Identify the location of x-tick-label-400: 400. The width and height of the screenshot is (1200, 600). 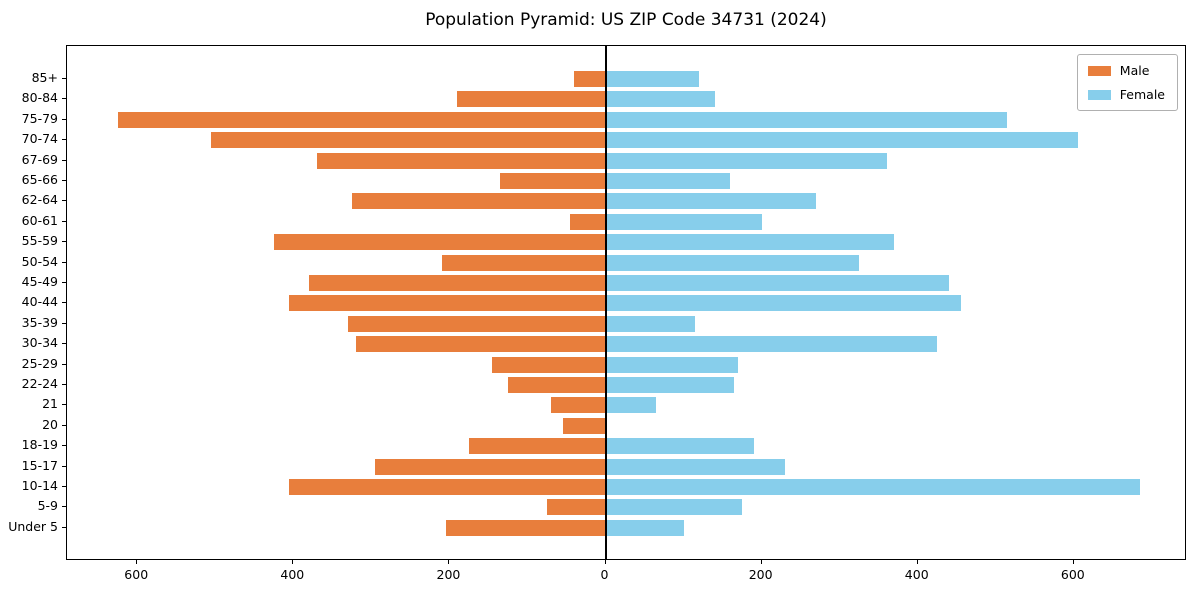
(292, 574).